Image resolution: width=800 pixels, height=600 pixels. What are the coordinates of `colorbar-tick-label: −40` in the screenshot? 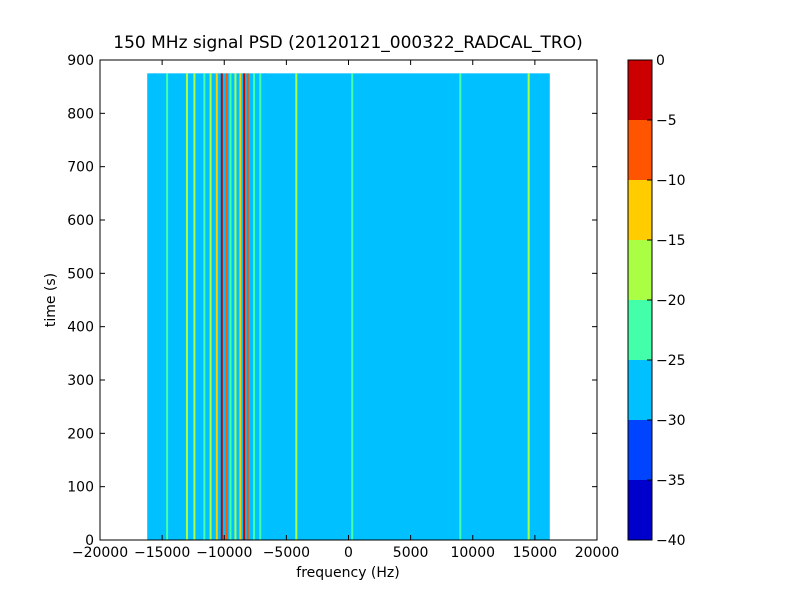 It's located at (671, 541).